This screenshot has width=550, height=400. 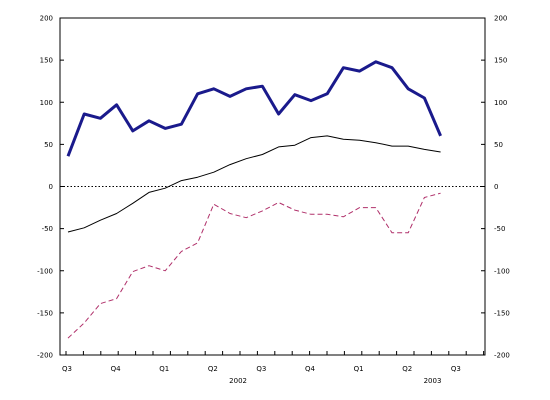 I want to click on right-tick-label: 100, so click(x=500, y=103).